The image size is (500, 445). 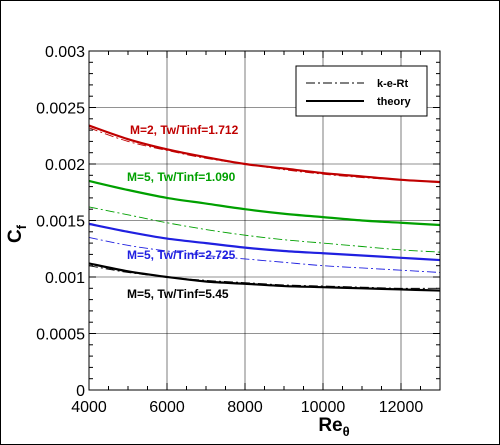 I want to click on annotation-blue: M=5, Tw/Tinf=2.725, so click(x=181, y=255).